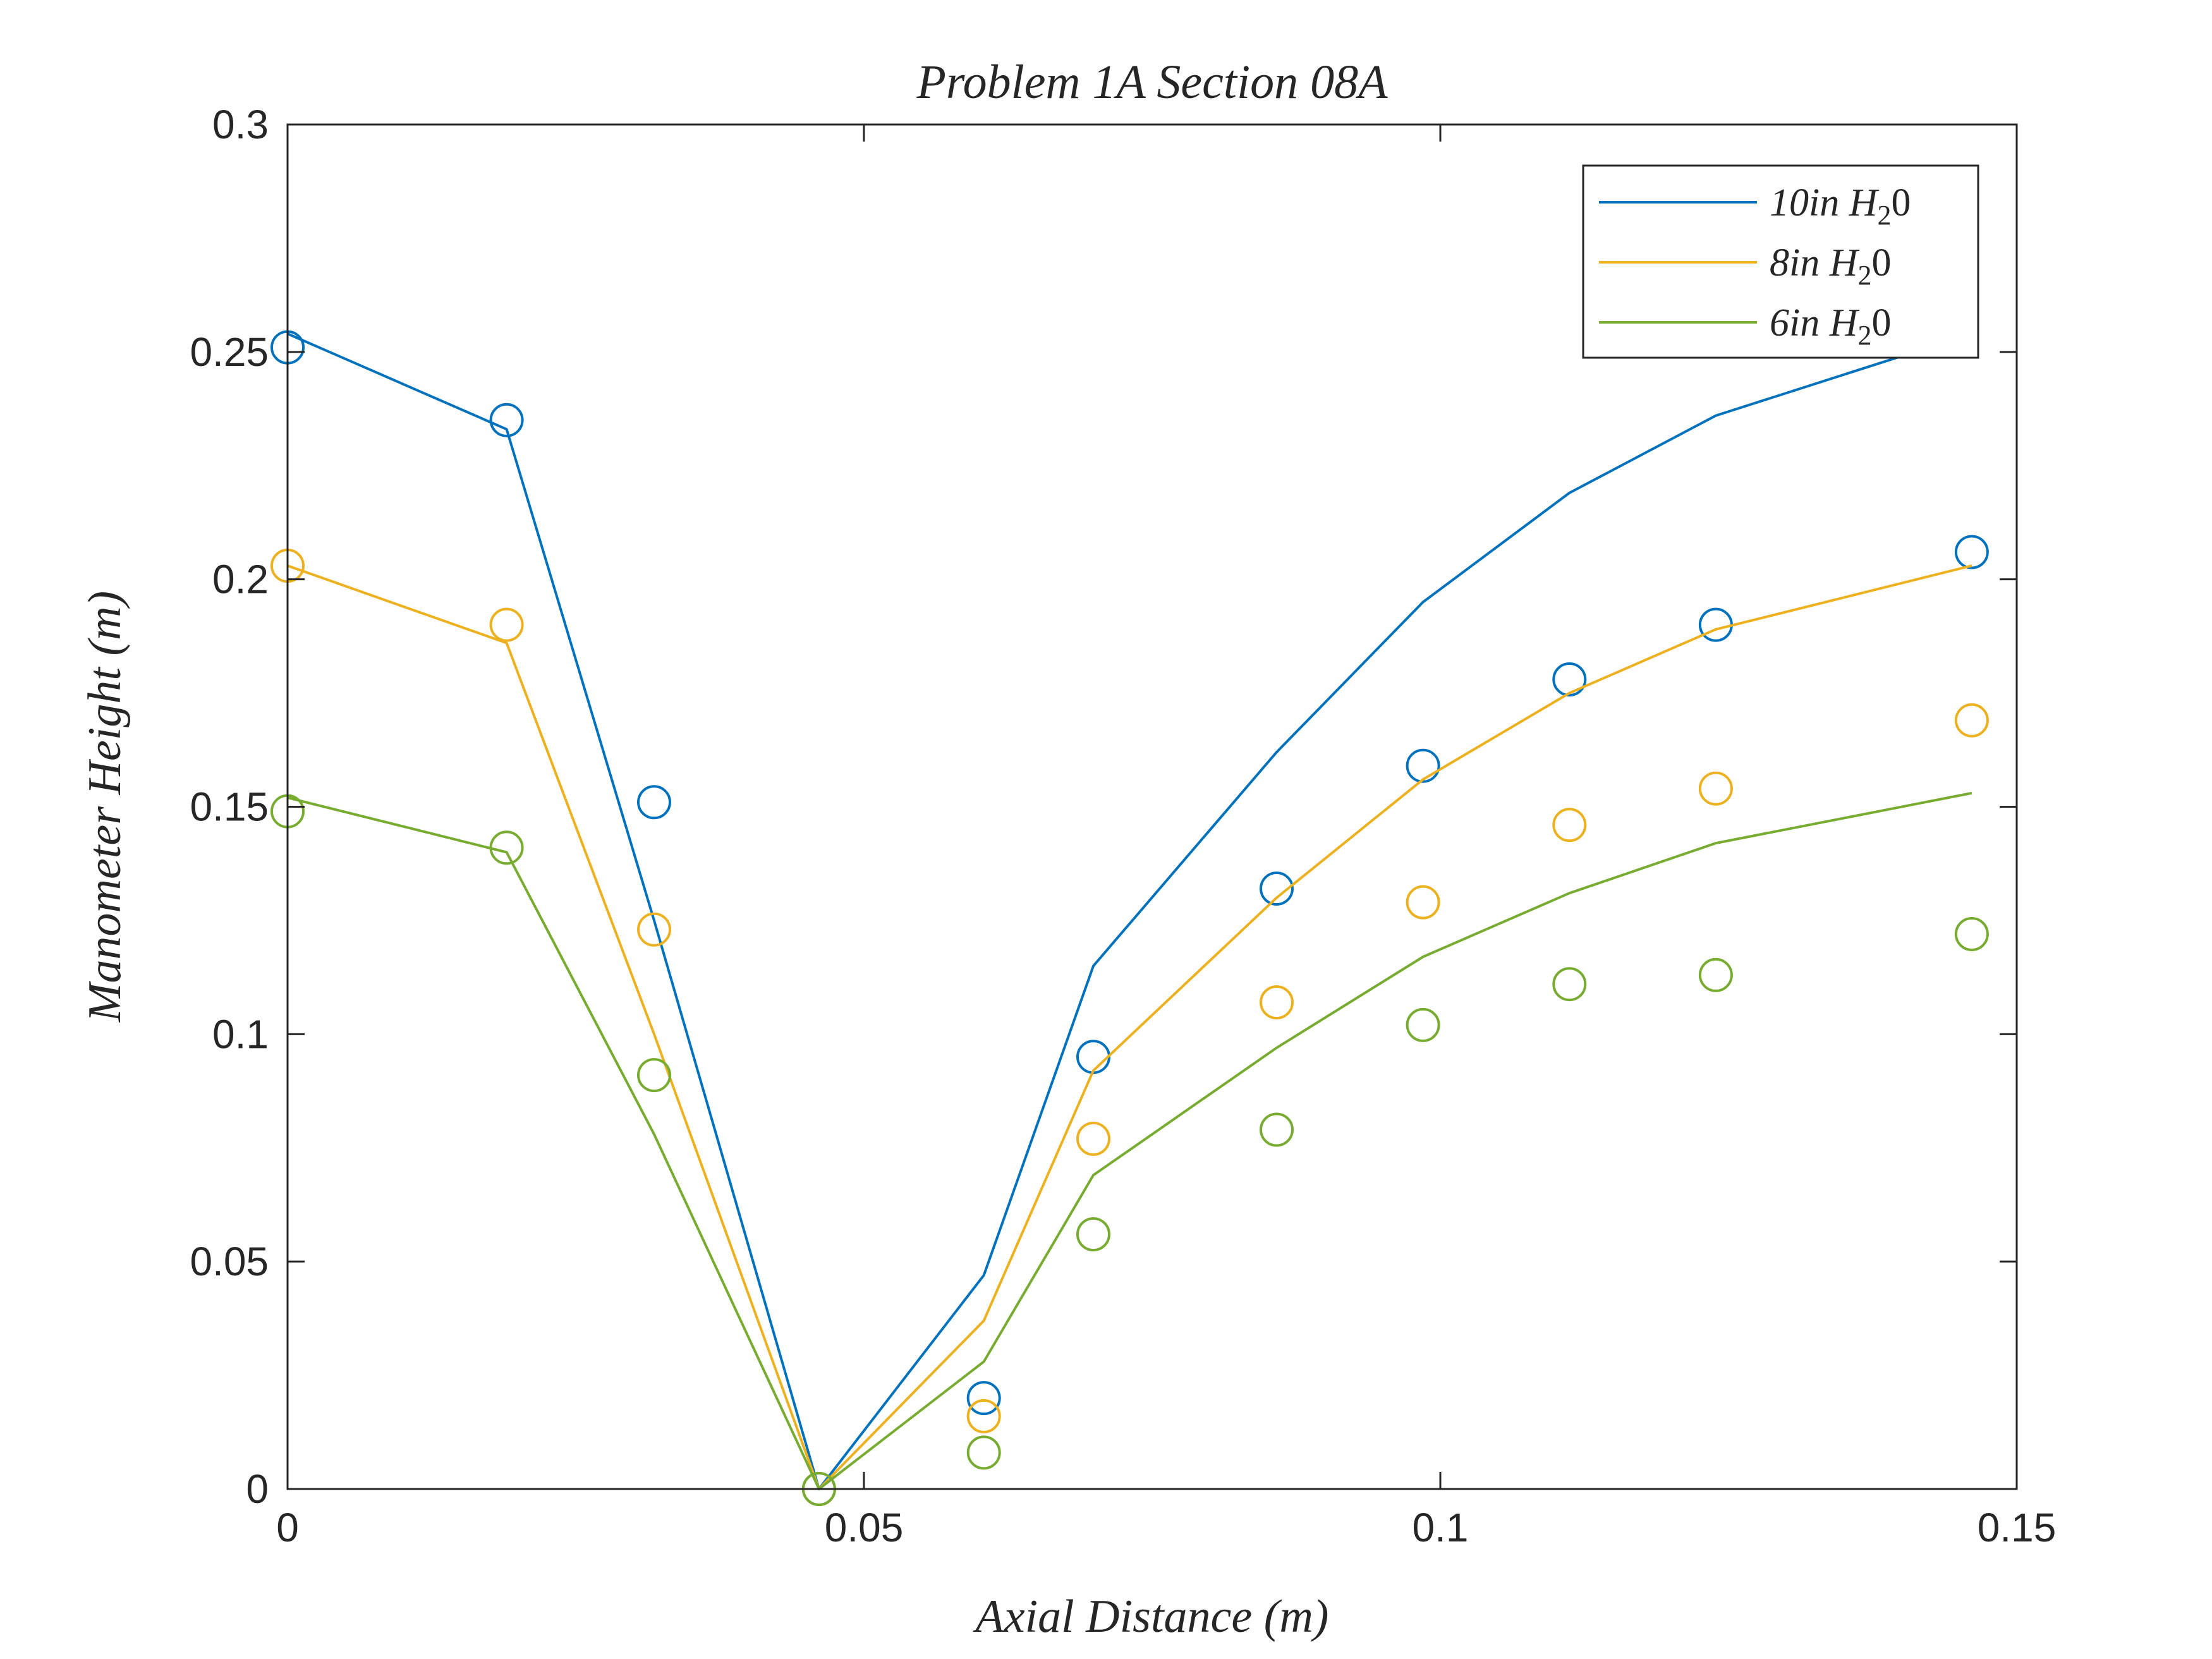  What do you see at coordinates (1151, 1617) in the screenshot?
I see `x-axis-label: Axial Distance (m)` at bounding box center [1151, 1617].